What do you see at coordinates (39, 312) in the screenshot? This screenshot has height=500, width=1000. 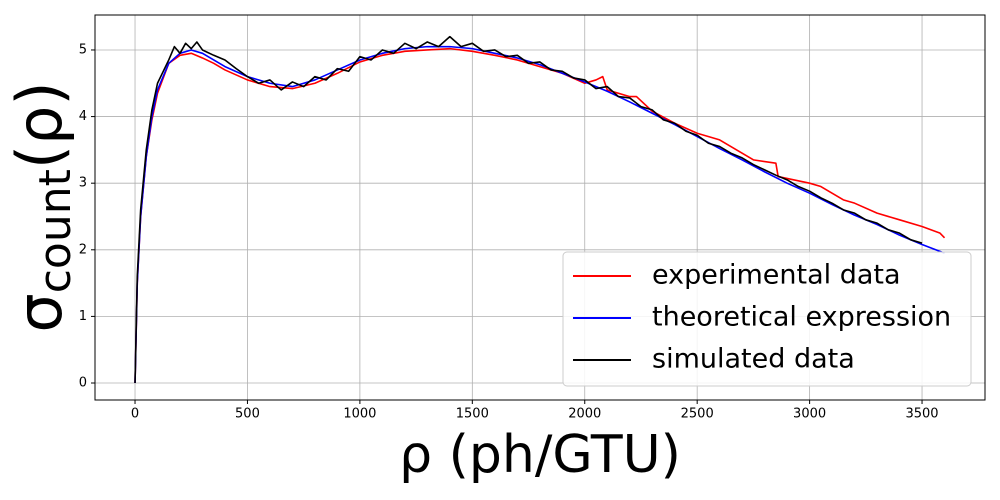 I see `y-label-symbol: σ` at bounding box center [39, 312].